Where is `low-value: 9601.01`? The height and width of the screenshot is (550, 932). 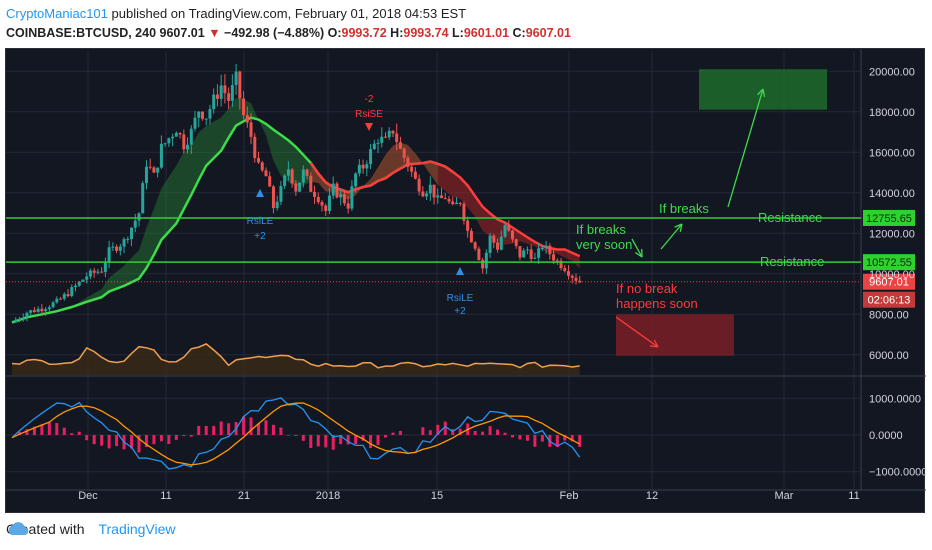 low-value: 9601.01 is located at coordinates (486, 33).